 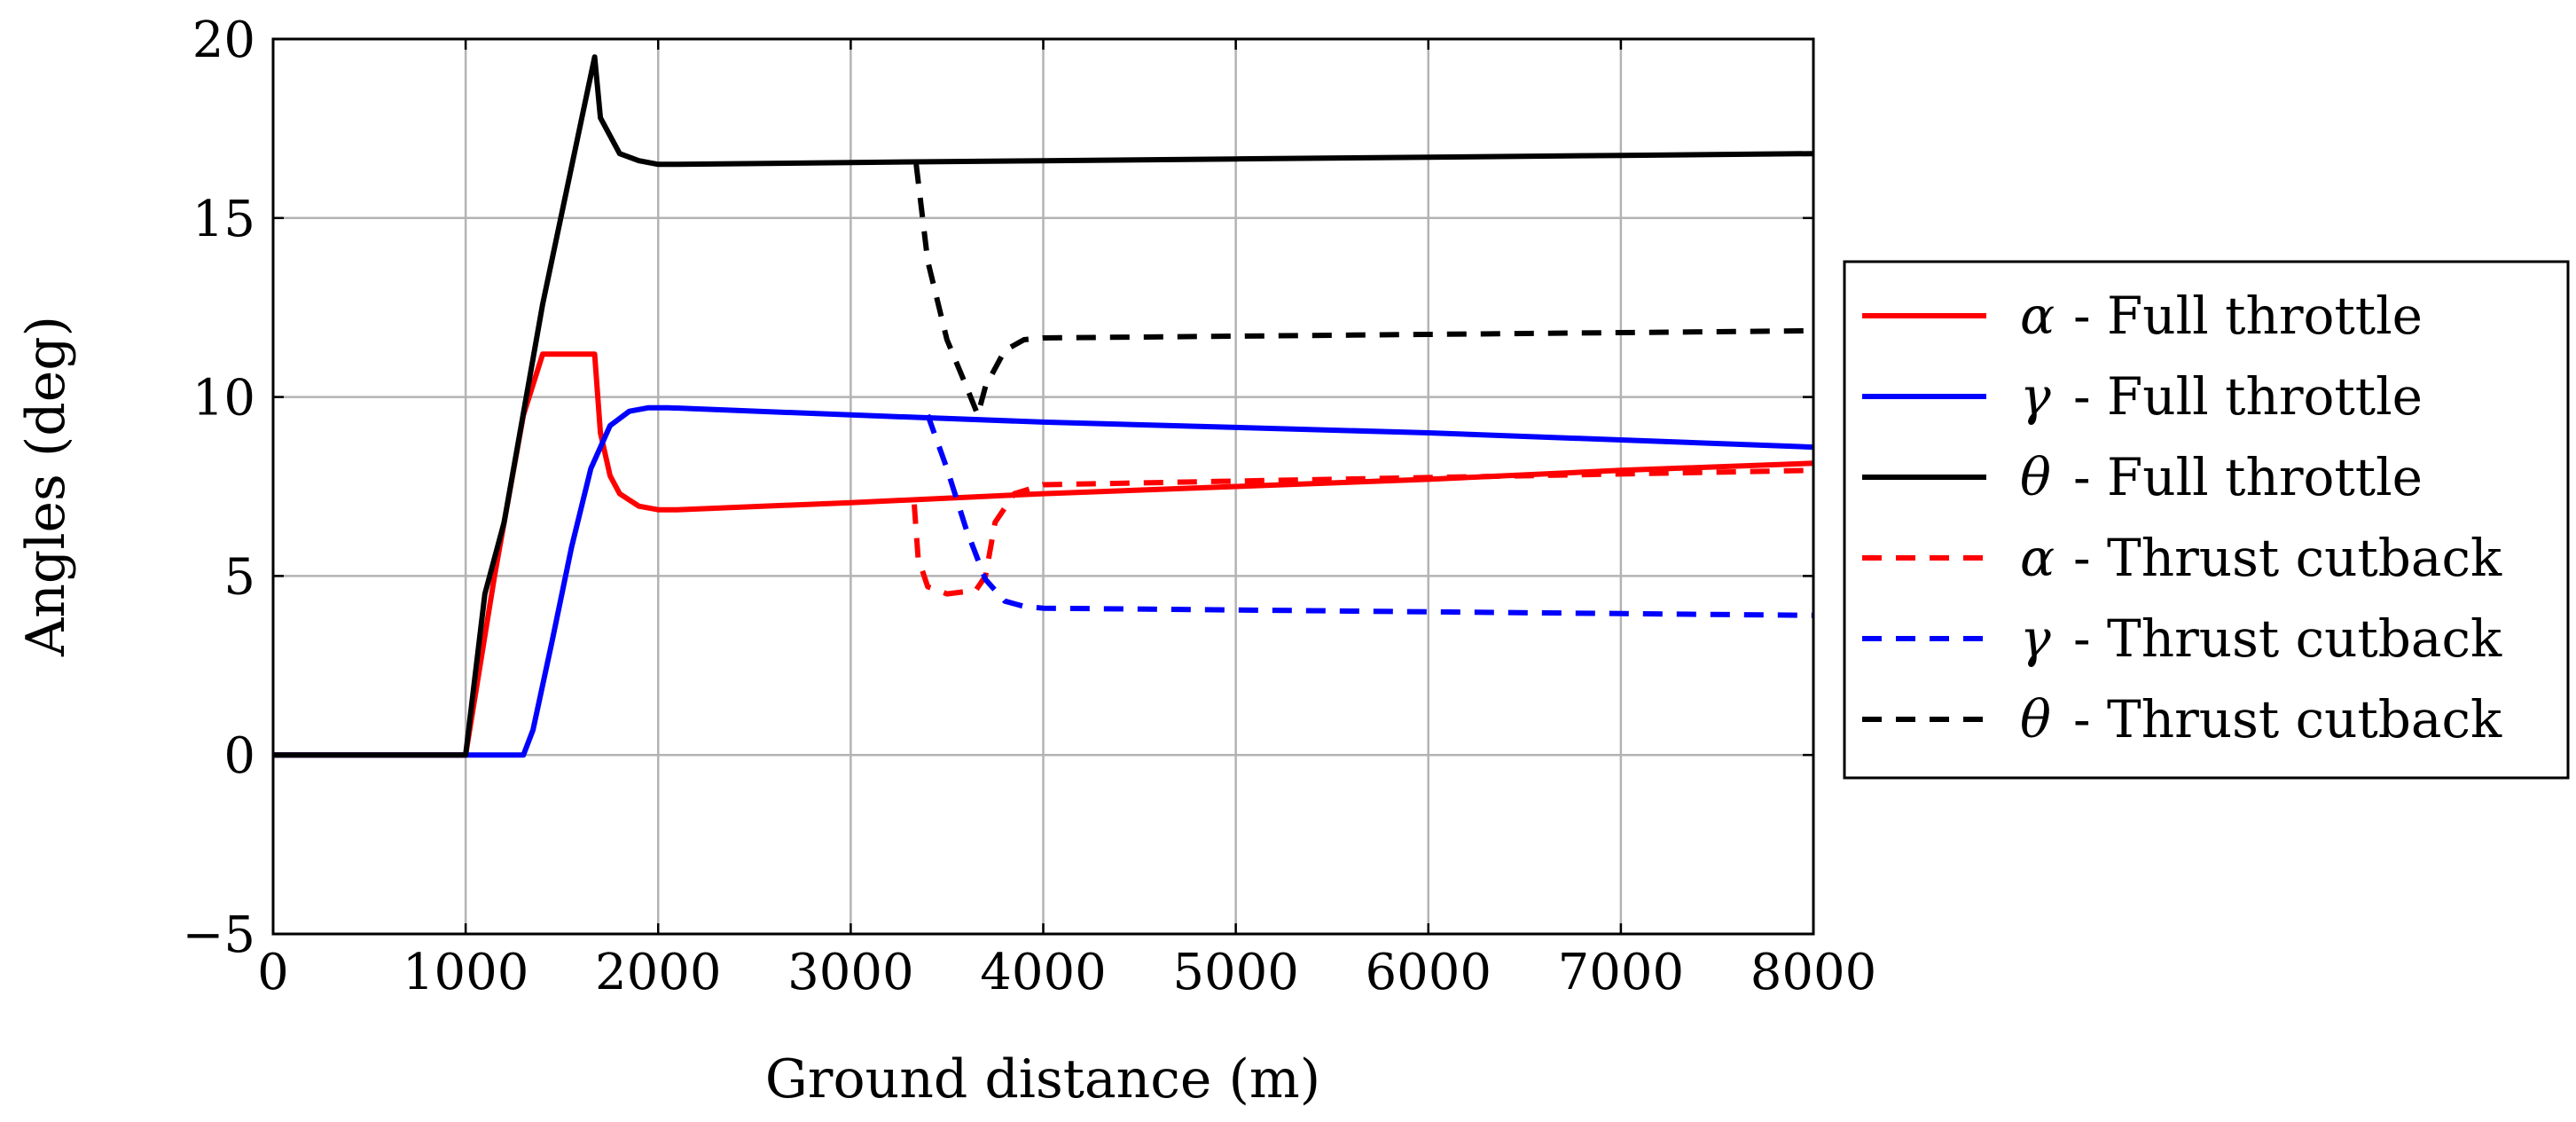 What do you see at coordinates (2035, 638) in the screenshot?
I see `legend-symbol-4: γ` at bounding box center [2035, 638].